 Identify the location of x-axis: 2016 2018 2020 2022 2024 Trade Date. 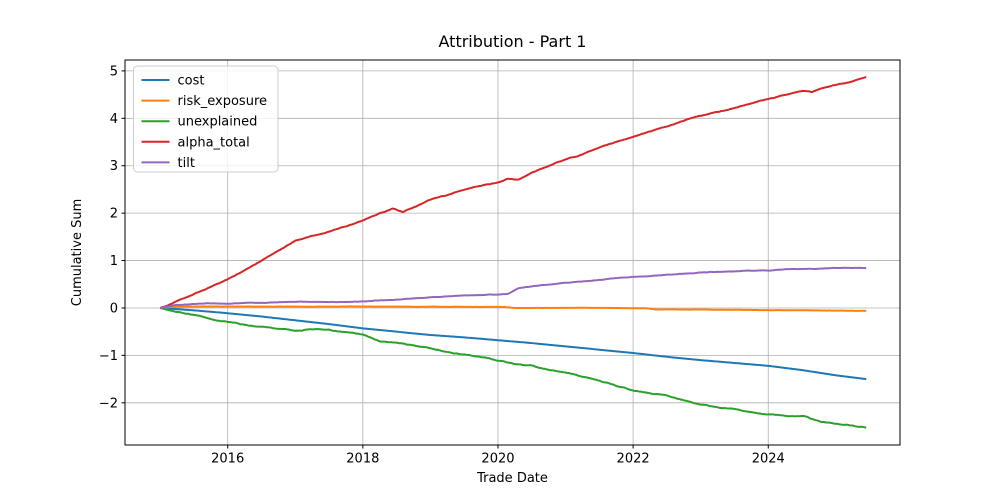
(498, 465).